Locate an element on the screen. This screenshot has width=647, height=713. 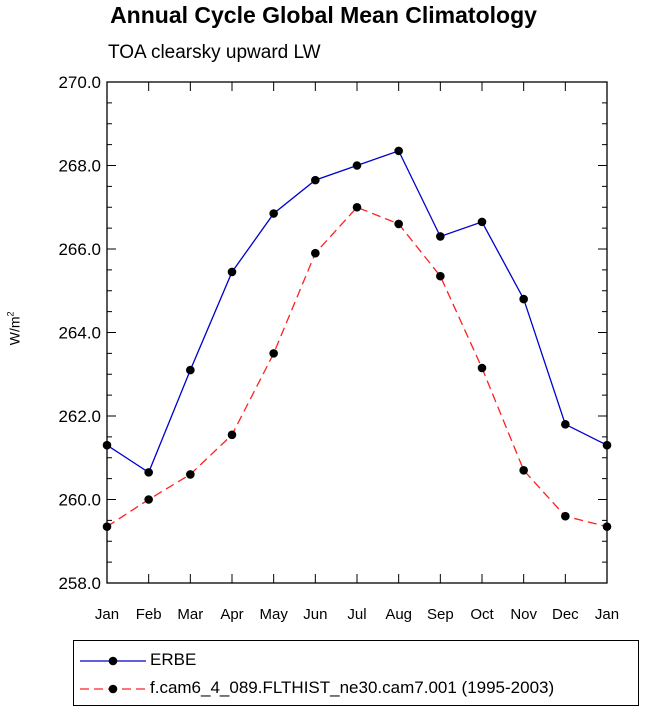
y-tick-label: 266.0 is located at coordinates (79, 249).